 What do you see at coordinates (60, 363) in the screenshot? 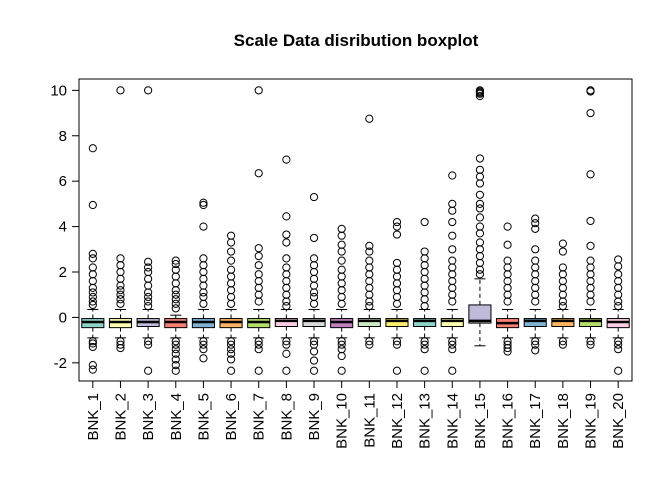
I see `y-tick-label: -2` at bounding box center [60, 363].